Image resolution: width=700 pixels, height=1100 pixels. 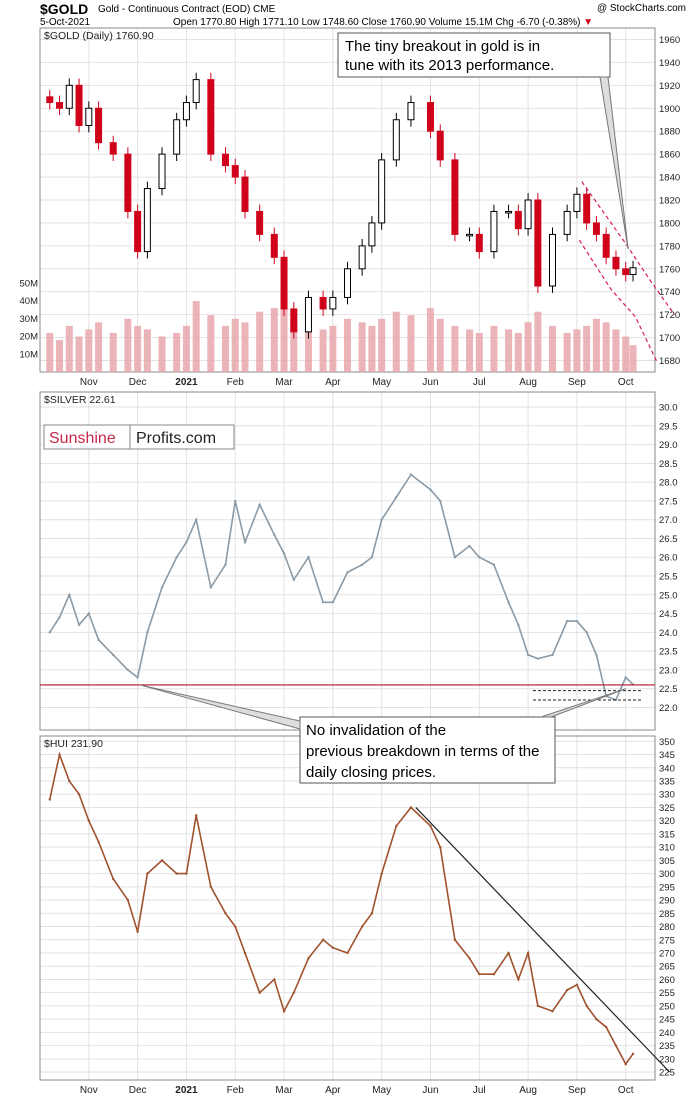 I want to click on logo-part-1: Sunshine, so click(x=82, y=438).